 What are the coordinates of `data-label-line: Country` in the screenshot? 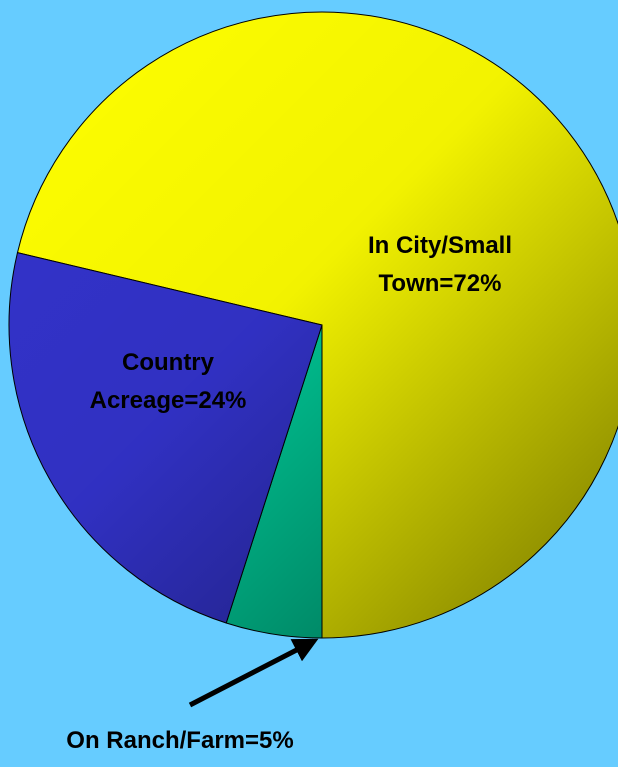 It's located at (168, 362).